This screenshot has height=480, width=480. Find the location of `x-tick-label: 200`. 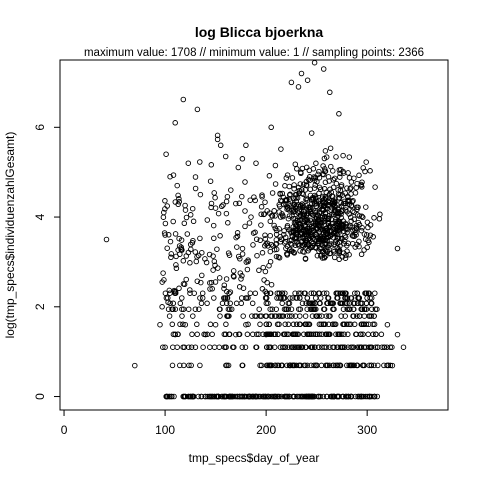

x-tick-label: 200 is located at coordinates (266, 430).